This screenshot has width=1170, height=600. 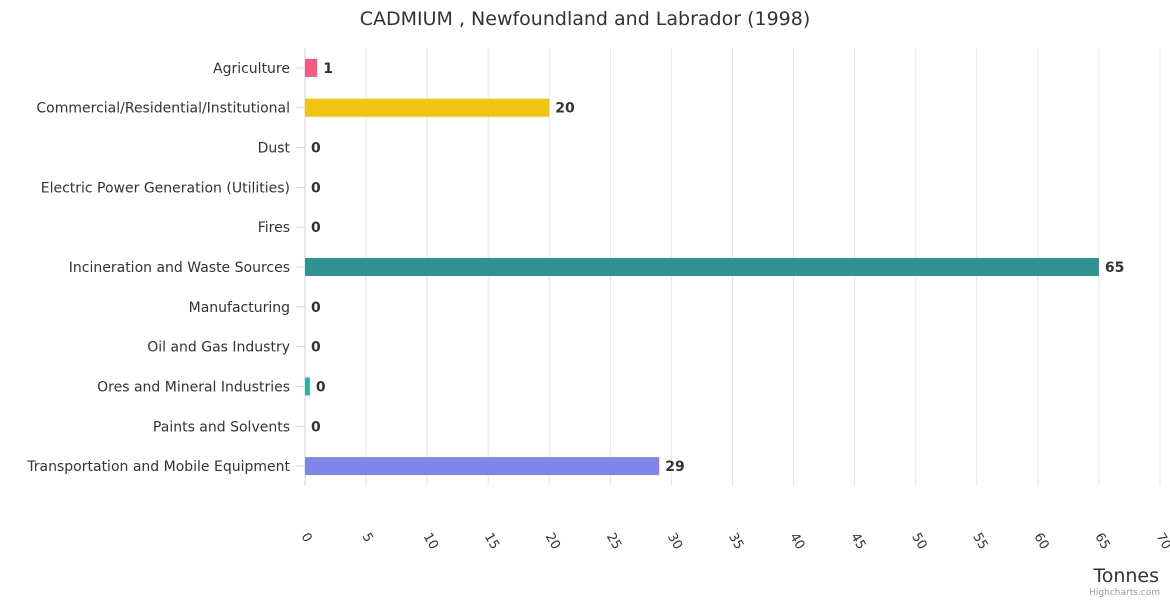 What do you see at coordinates (274, 228) in the screenshot?
I see `category-label: Fires` at bounding box center [274, 228].